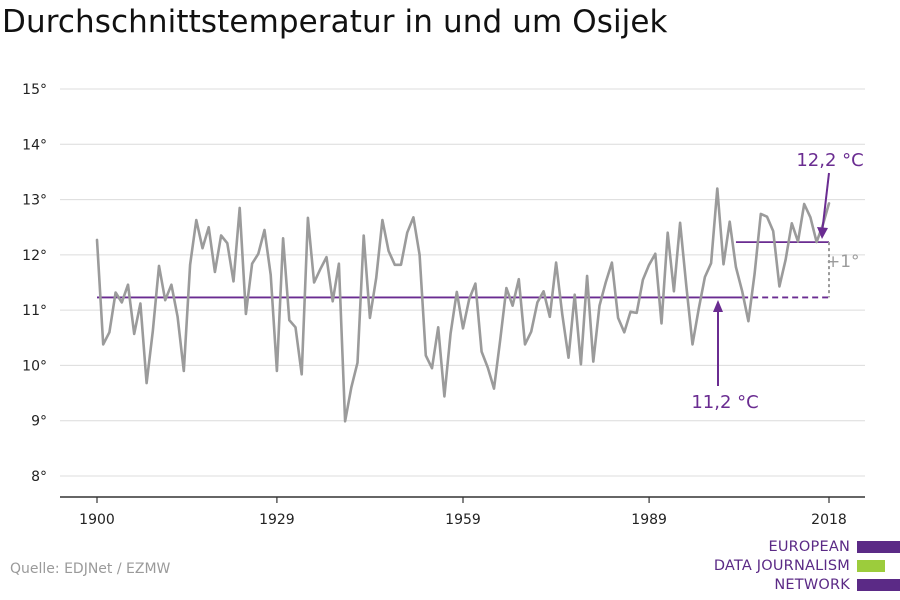 Image resolution: width=900 pixels, height=600 pixels. What do you see at coordinates (843, 262) in the screenshot?
I see `annotation-difference: +1°` at bounding box center [843, 262].